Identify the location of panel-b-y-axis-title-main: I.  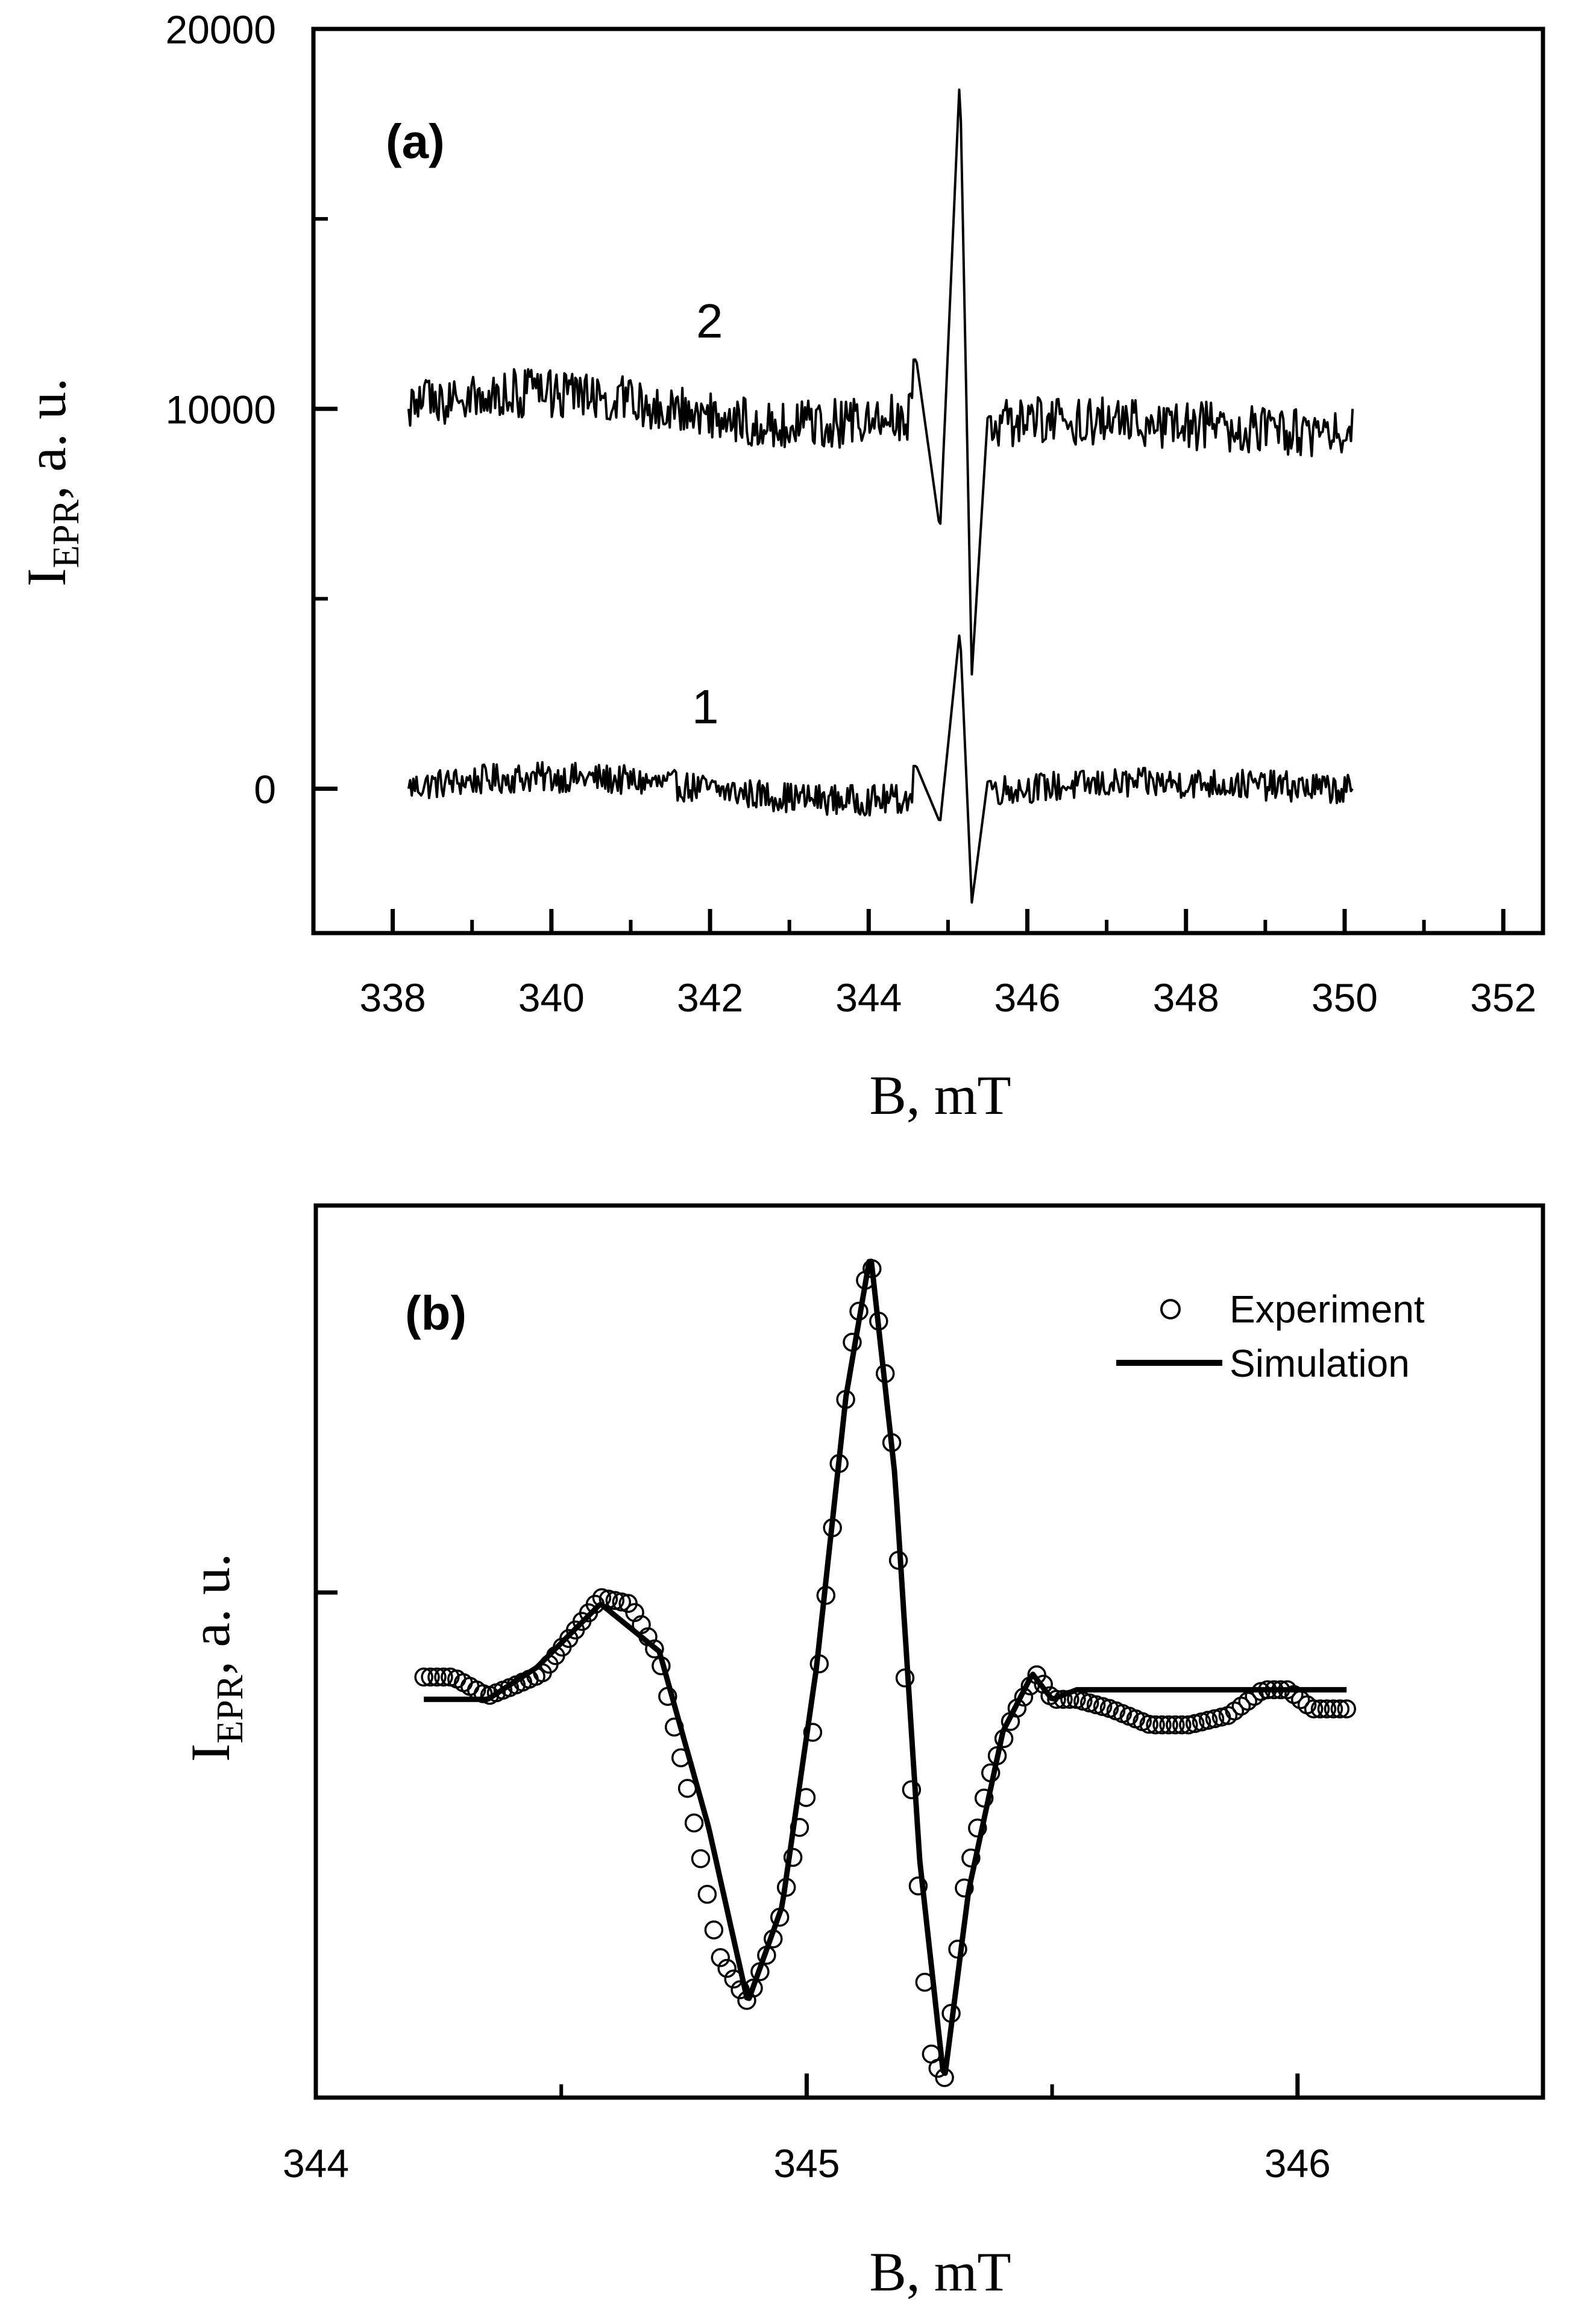
(210, 1752).